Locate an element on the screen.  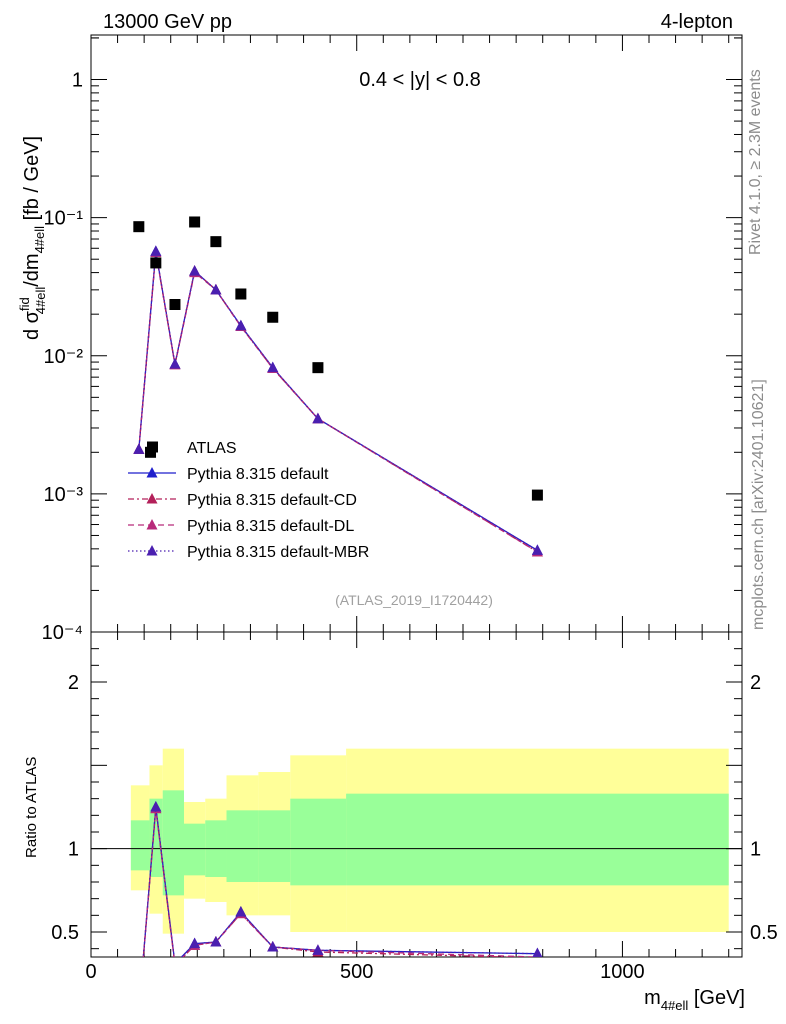
legend-label-0: Pythia 8.315 default is located at coordinates (258, 474).